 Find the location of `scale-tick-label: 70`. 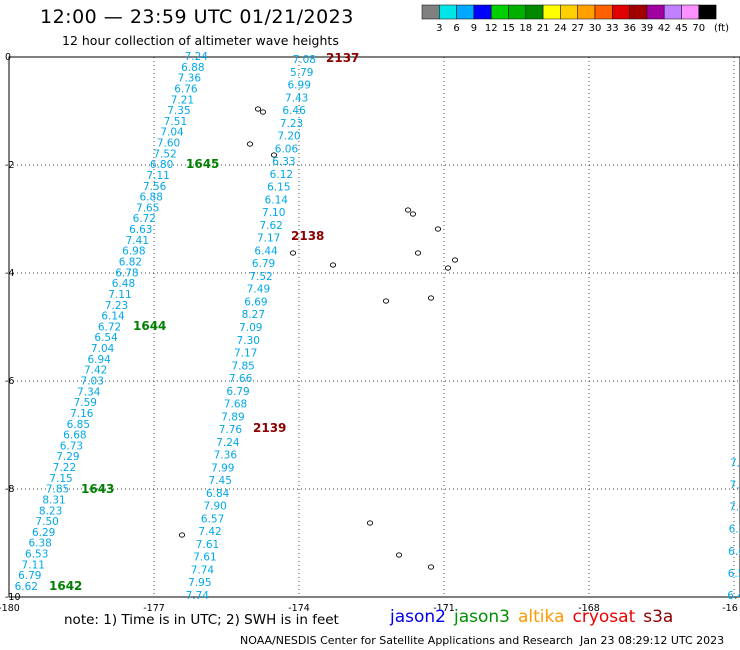

scale-tick-label: 70 is located at coordinates (698, 28).